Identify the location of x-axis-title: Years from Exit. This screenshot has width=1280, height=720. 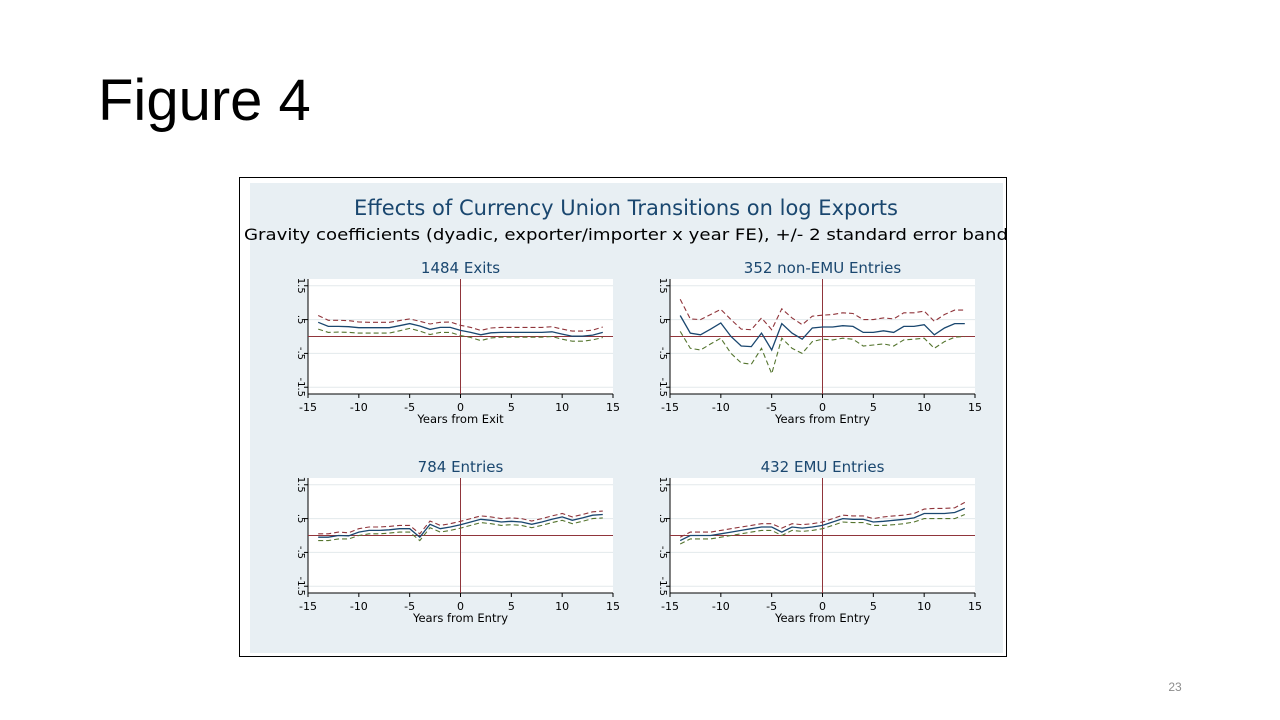
(460, 419).